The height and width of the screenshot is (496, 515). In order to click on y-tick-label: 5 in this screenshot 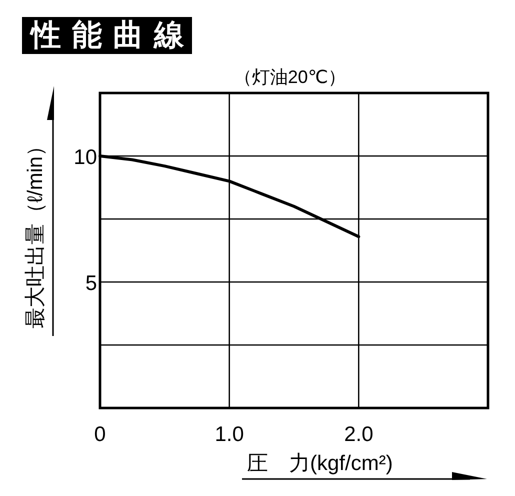, I will do `click(91, 283)`.